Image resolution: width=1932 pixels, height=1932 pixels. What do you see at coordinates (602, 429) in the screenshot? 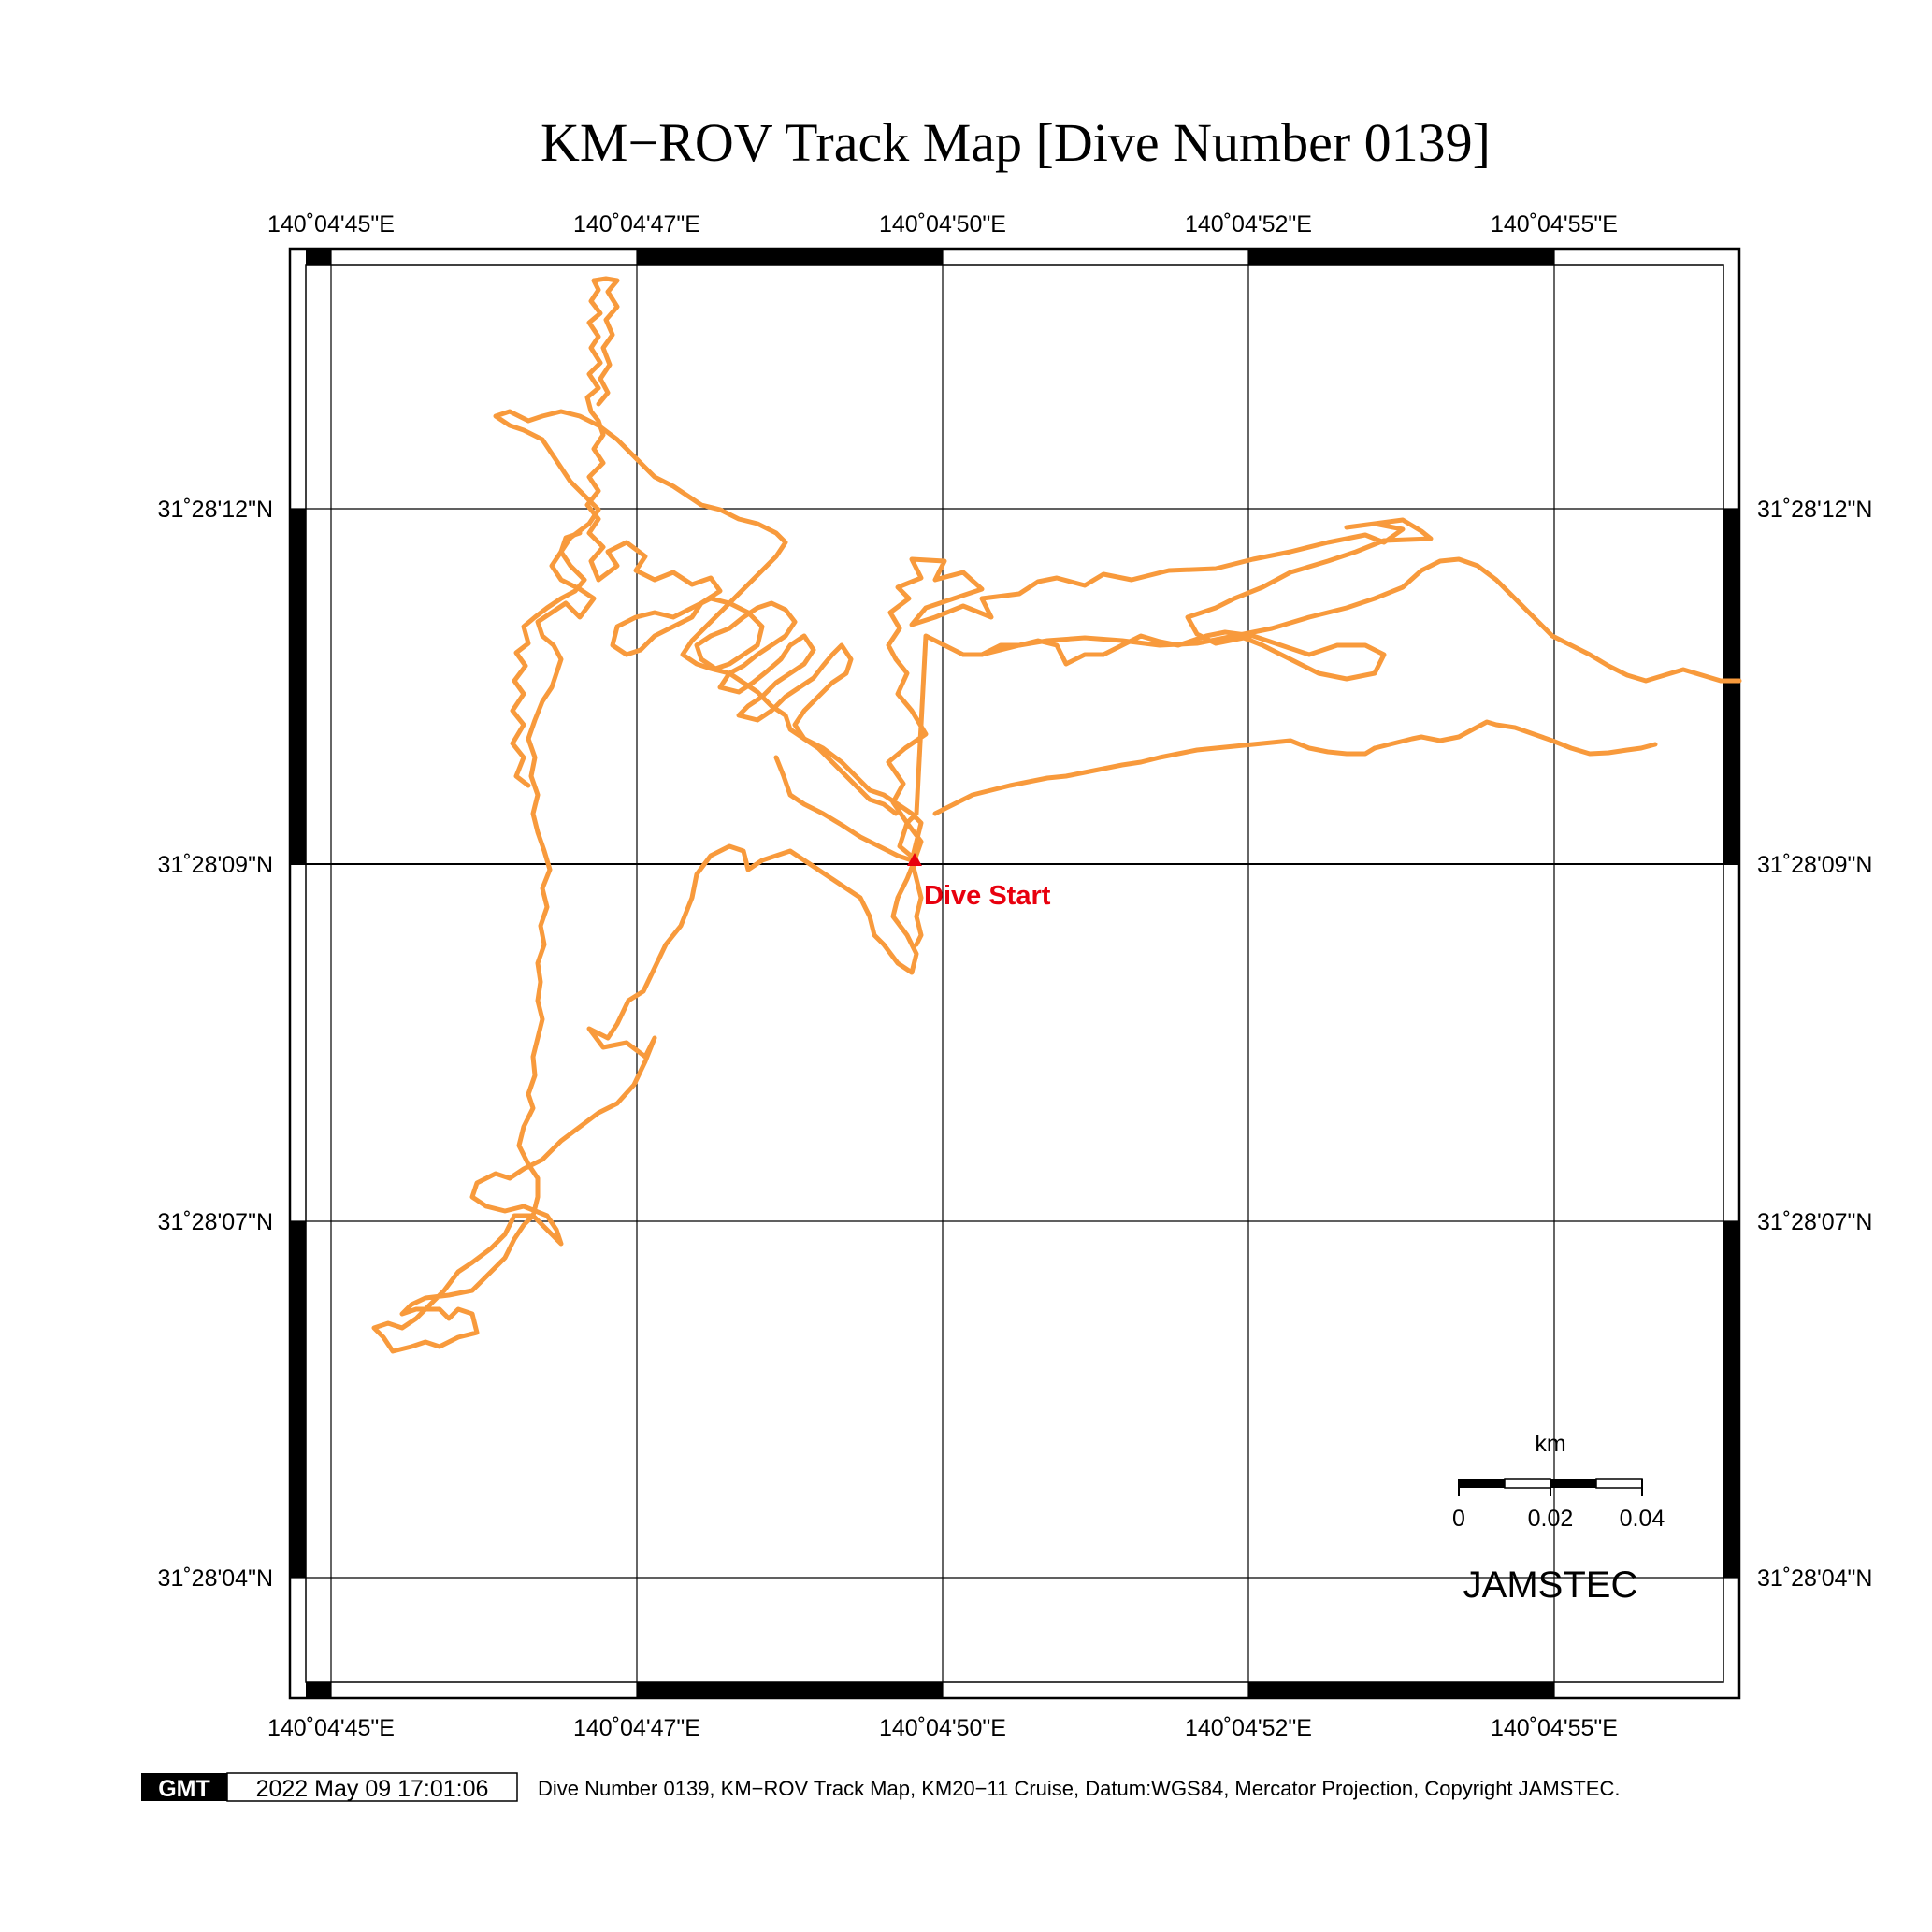
I see `track-segment-north-spur` at bounding box center [602, 429].